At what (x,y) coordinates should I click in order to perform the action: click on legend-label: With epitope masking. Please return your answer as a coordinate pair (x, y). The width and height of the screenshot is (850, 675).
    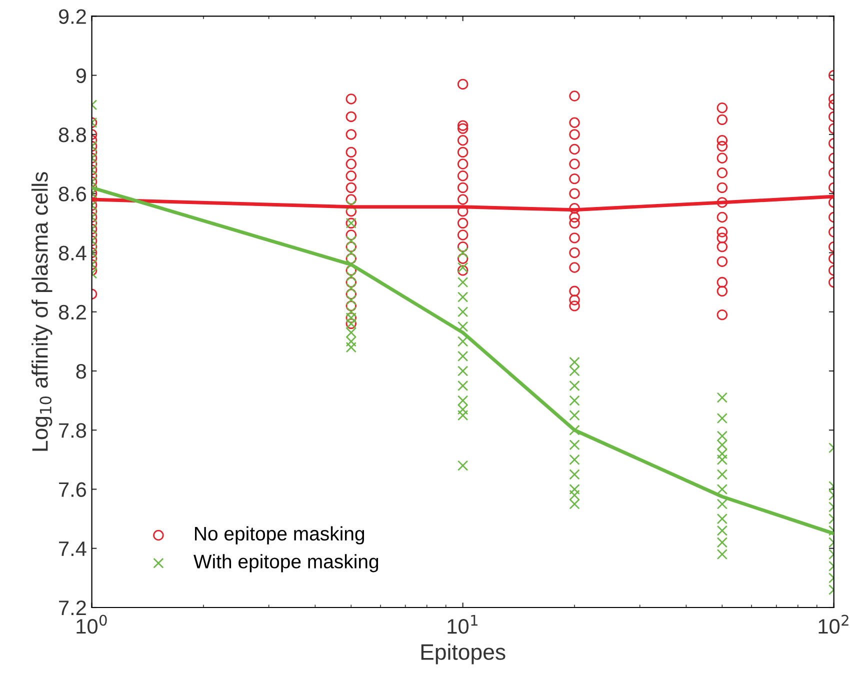
    Looking at the image, I should click on (286, 563).